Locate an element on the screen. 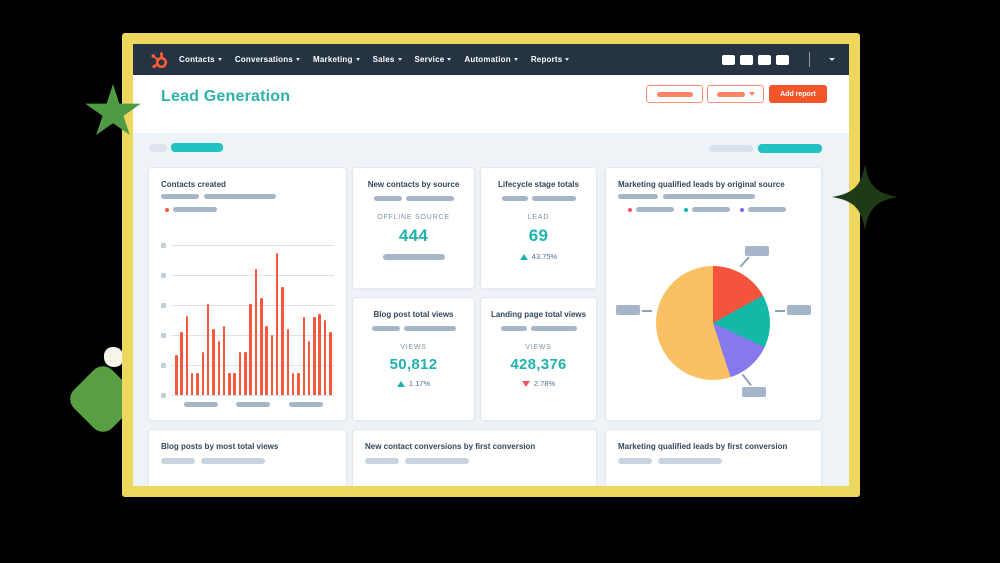 Image resolution: width=1000 pixels, height=563 pixels. dashboard-filter-button is located at coordinates (674, 94).